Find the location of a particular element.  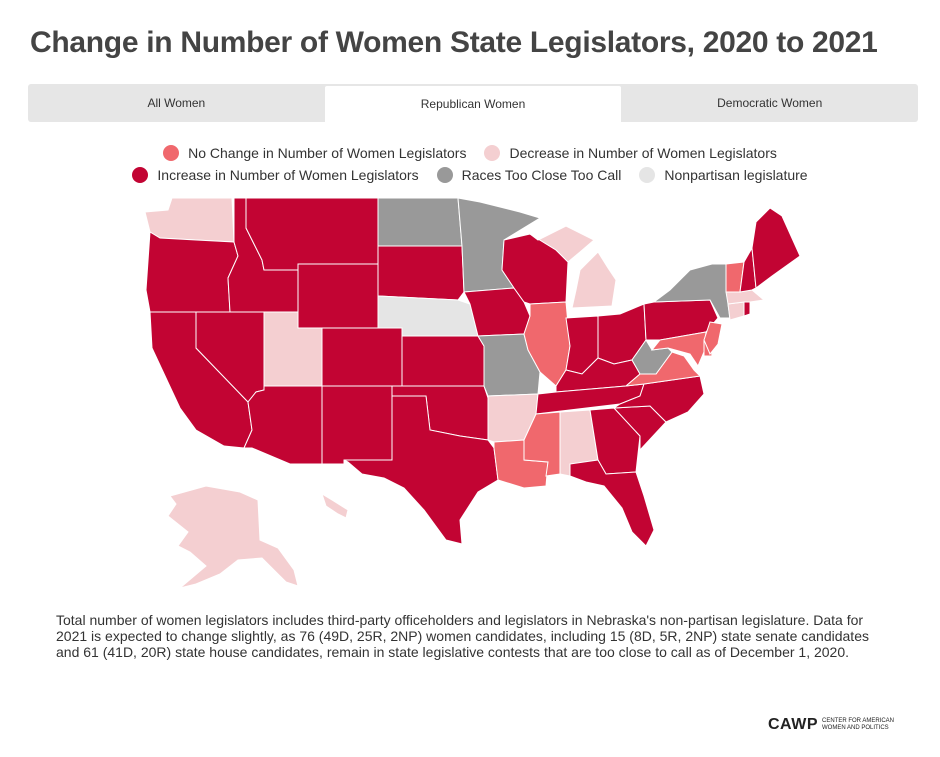

state-RI is located at coordinates (747, 309).